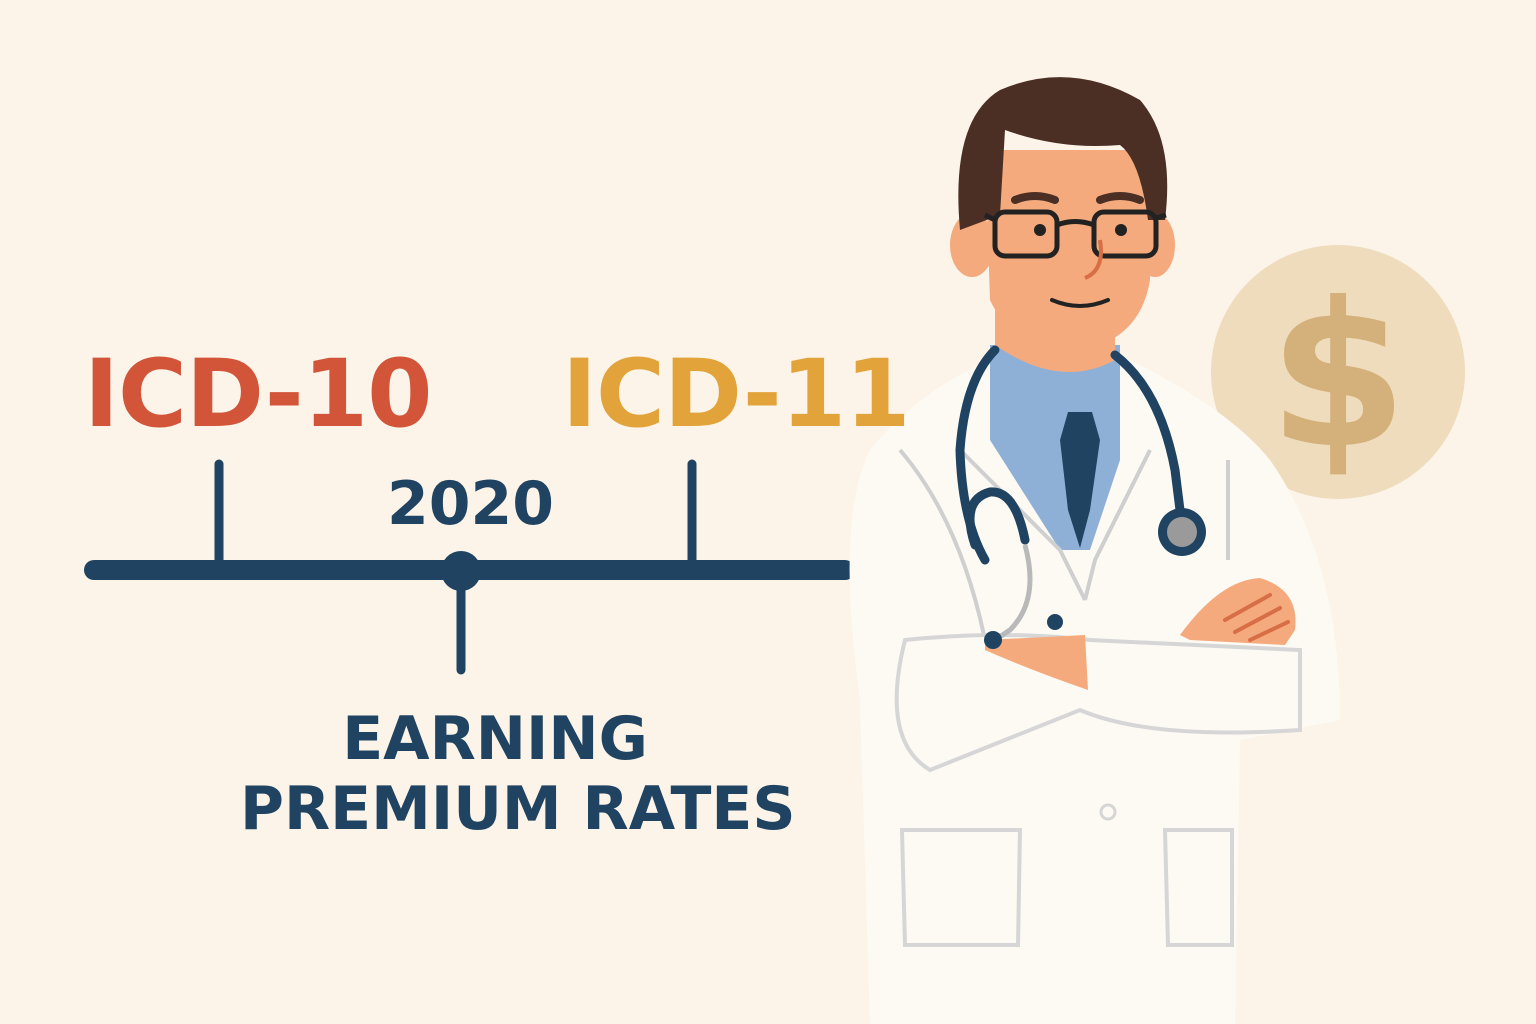  Describe the element at coordinates (258, 394) in the screenshot. I see `icd10-label: ICD-10` at that location.